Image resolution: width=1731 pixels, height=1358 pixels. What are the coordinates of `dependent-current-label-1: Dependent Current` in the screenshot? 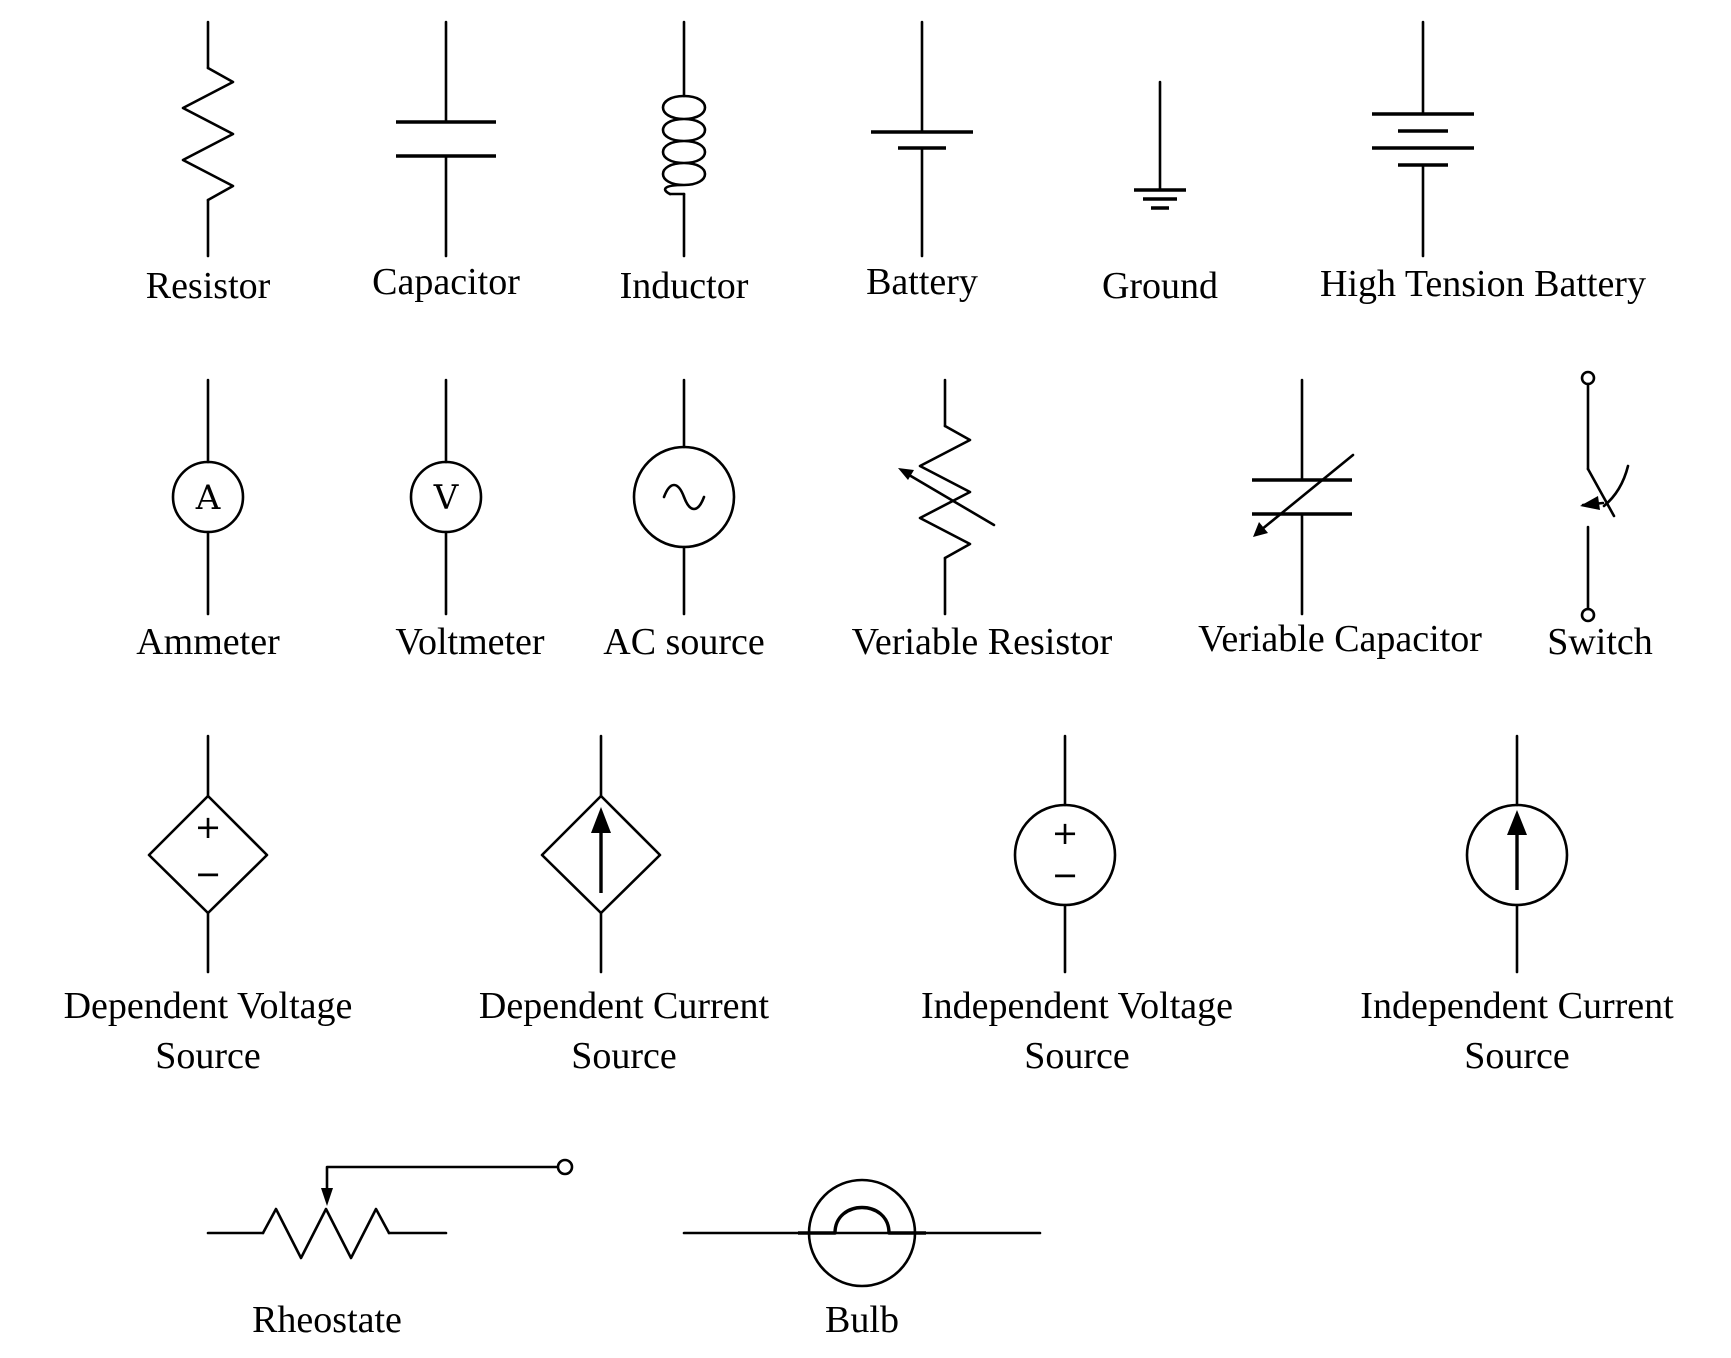 It's located at (624, 1006).